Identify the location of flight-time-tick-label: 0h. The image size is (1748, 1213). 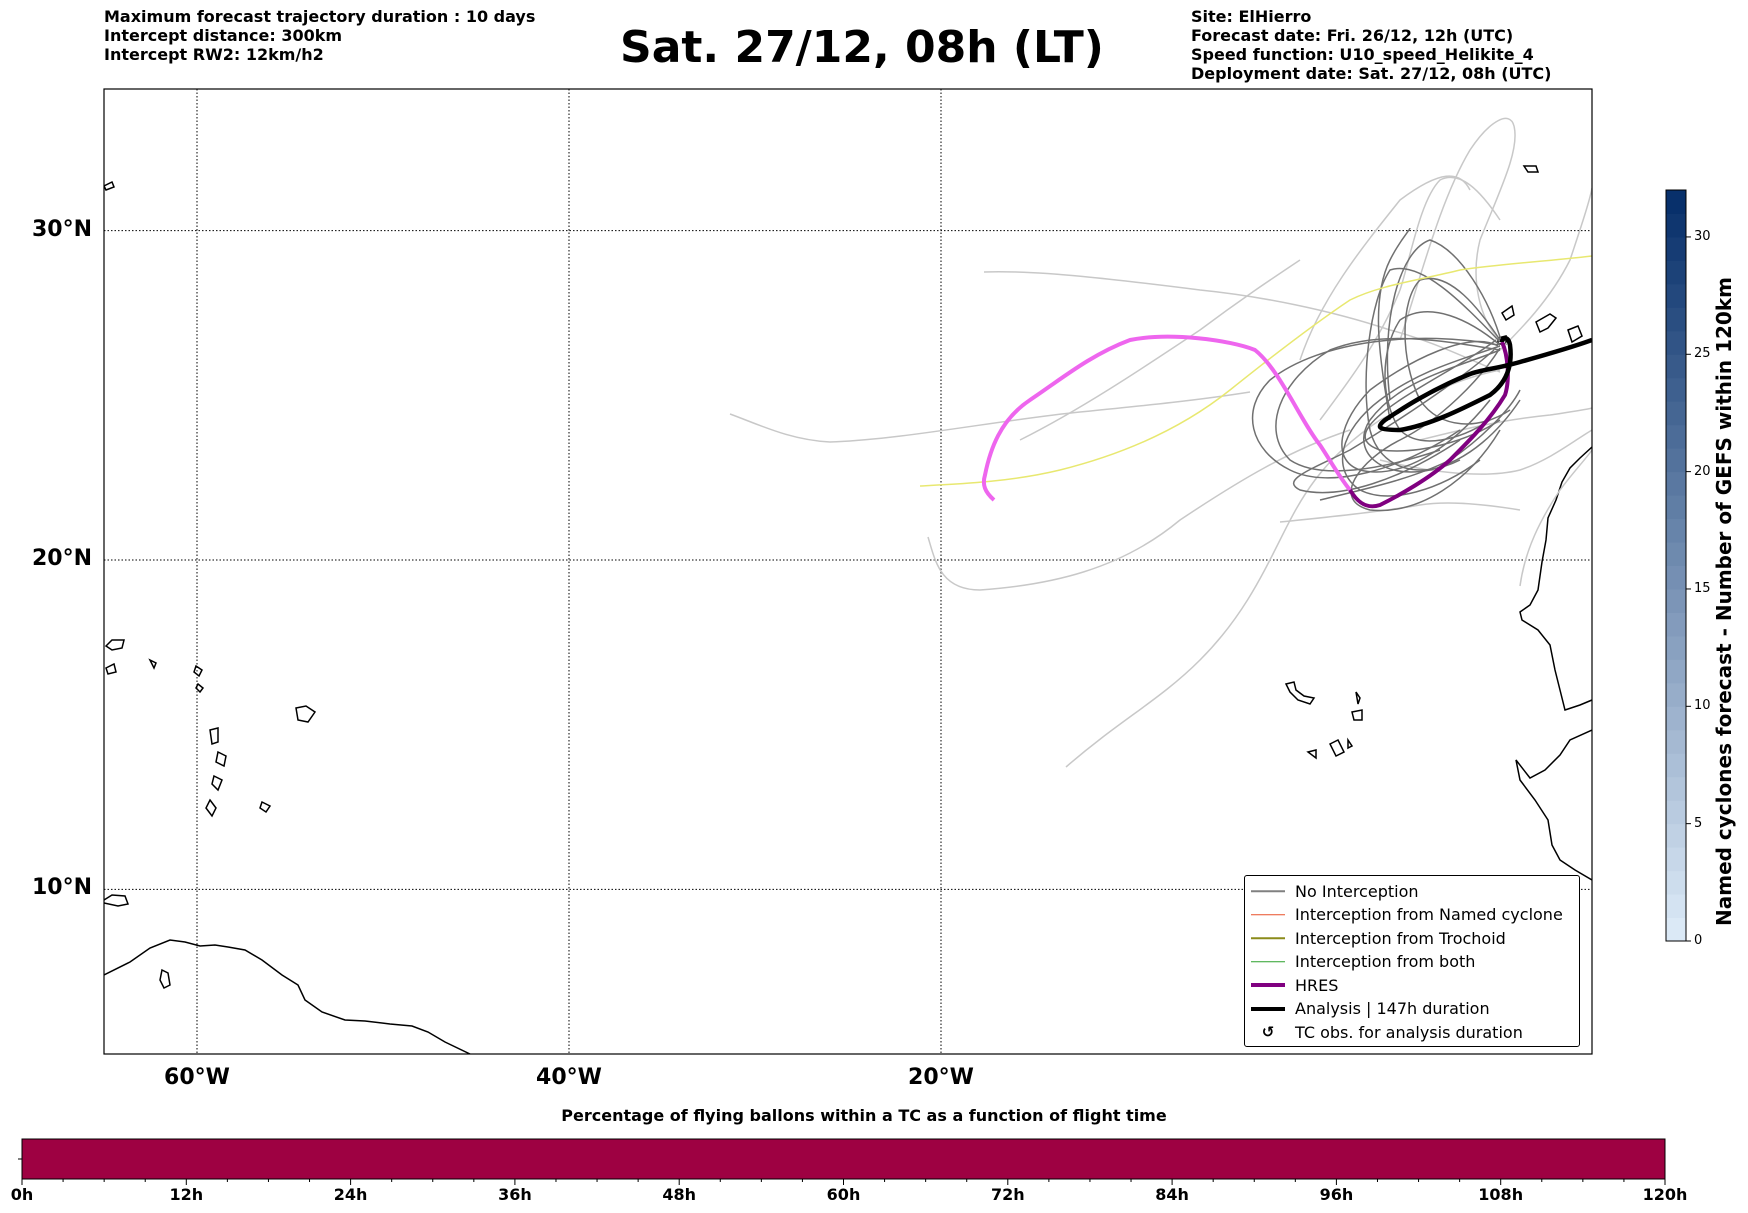
(22, 1194).